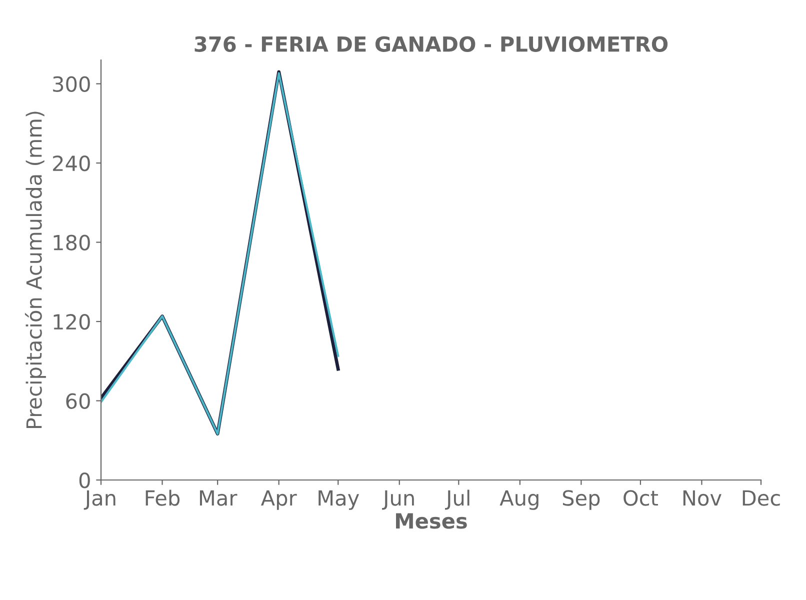  What do you see at coordinates (35, 270) in the screenshot?
I see `y-axis-title: Precipitación Acumulada (mm)` at bounding box center [35, 270].